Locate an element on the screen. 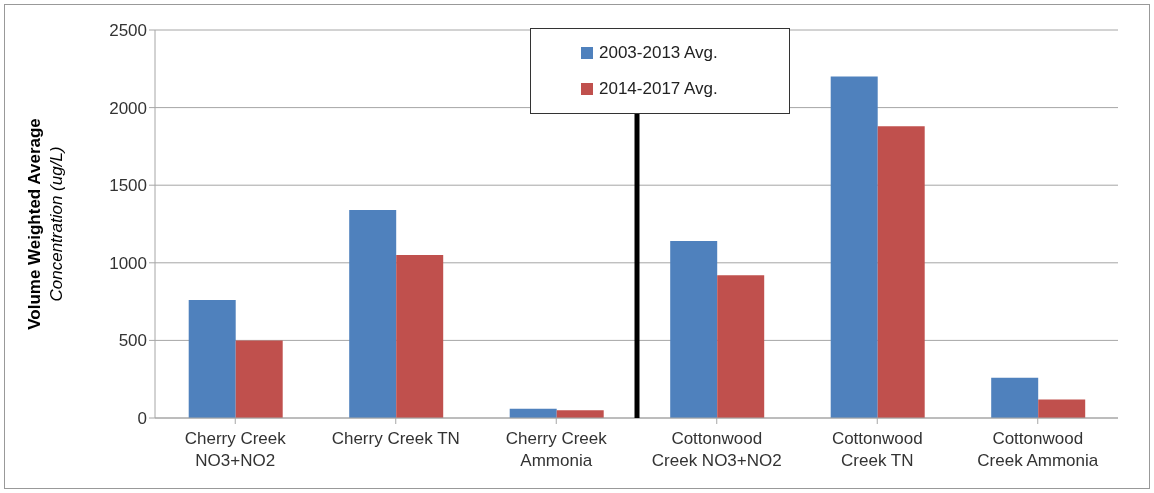 The width and height of the screenshot is (1154, 493). y-tick-label: 500 is located at coordinates (132, 341).